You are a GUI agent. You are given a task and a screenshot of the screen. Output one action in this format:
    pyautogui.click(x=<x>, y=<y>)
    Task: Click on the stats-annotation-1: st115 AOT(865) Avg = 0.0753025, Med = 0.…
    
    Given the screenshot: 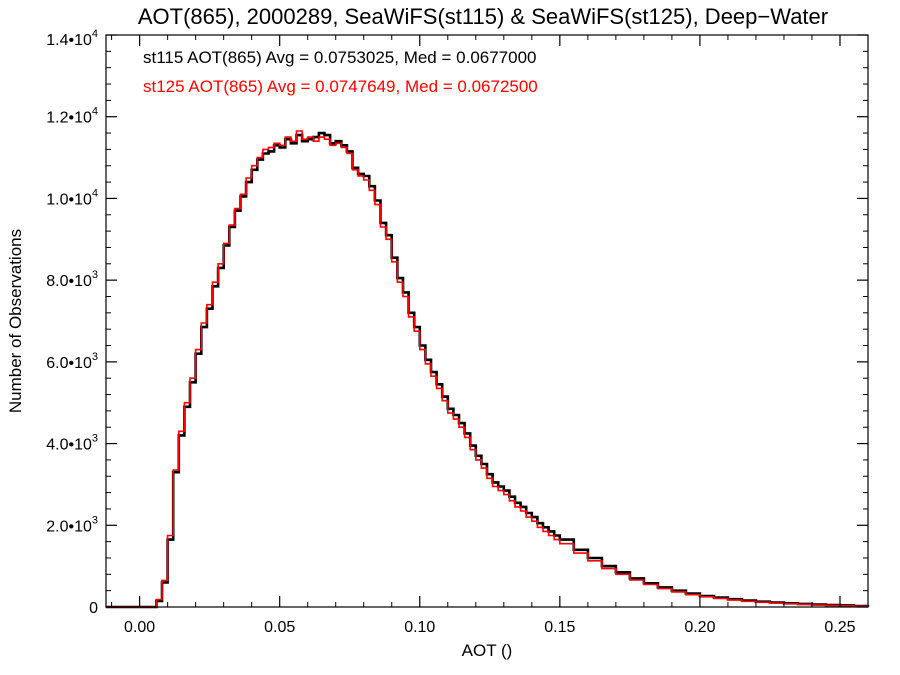 What is the action you would take?
    pyautogui.click(x=340, y=57)
    